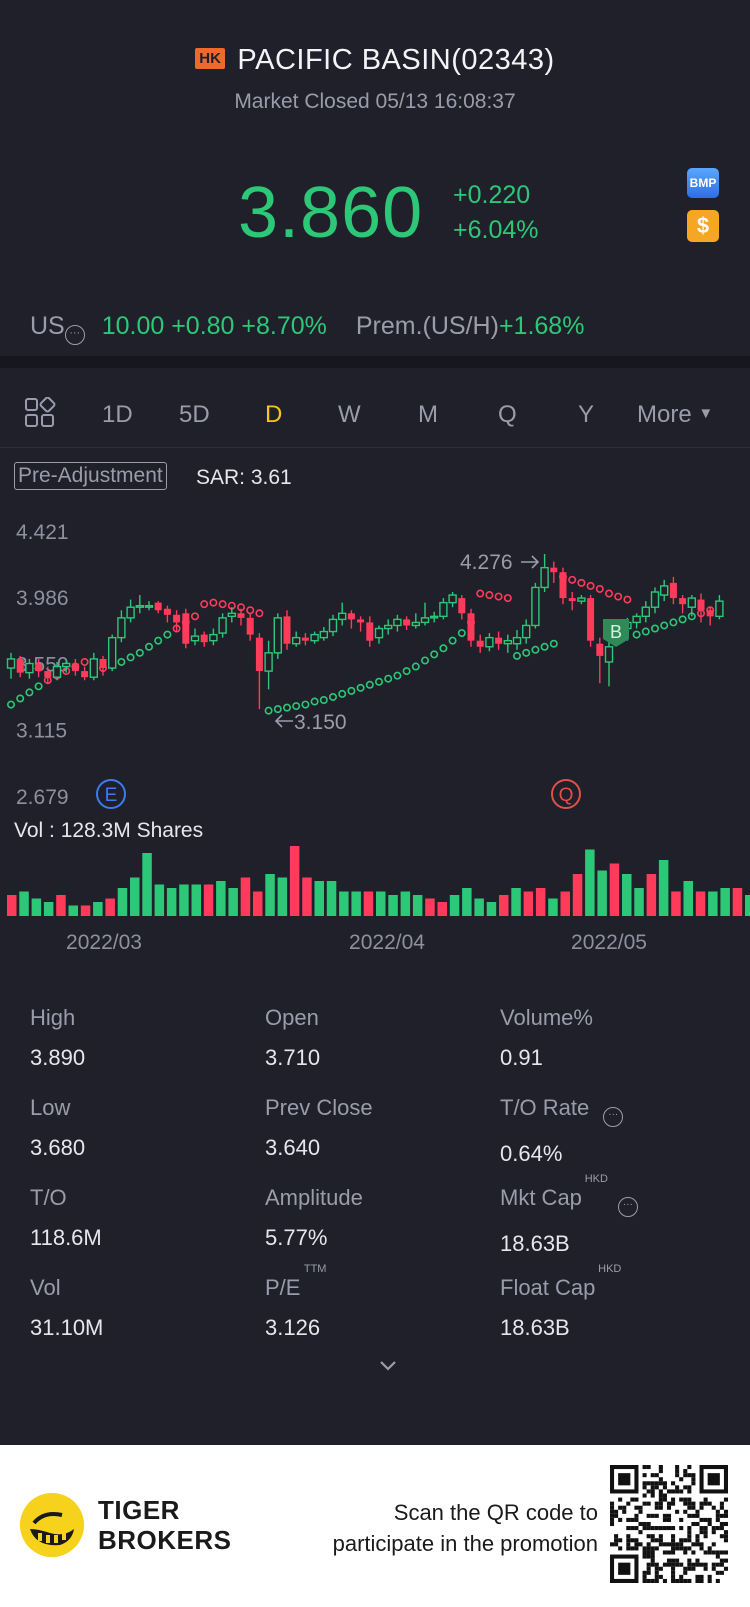 This screenshot has width=750, height=1607. Describe the element at coordinates (375, 1128) in the screenshot. I see `stat-prev-close: Prev Close 3.640` at that location.